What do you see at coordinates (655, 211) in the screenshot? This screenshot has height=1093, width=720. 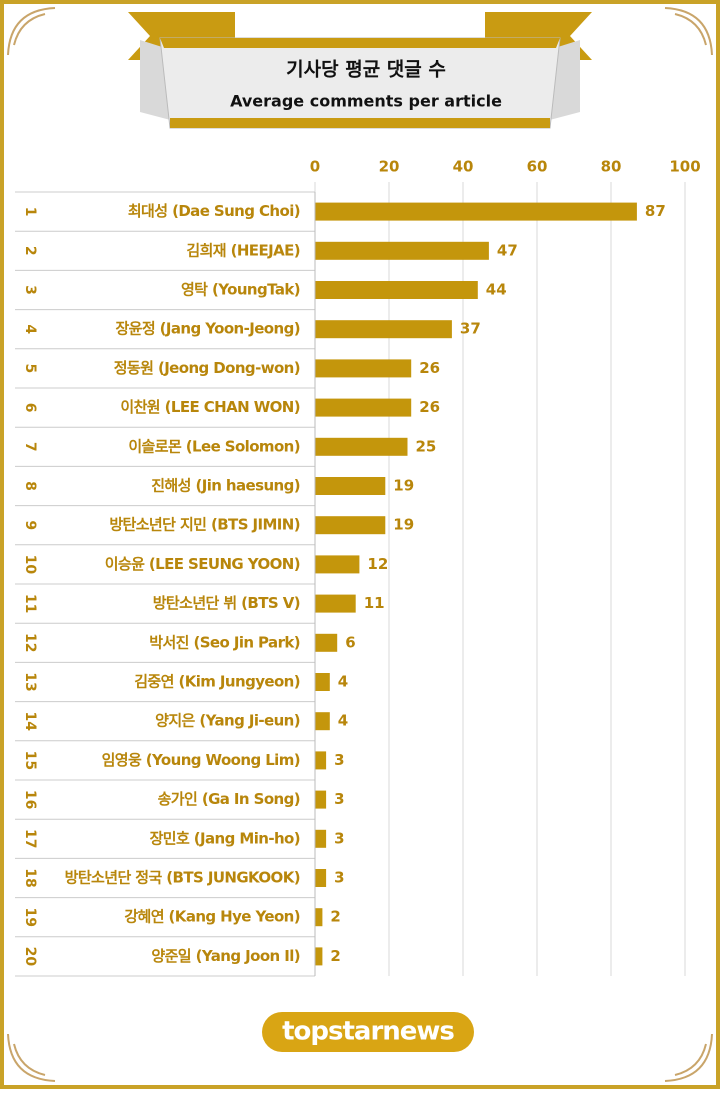 I see `value-label: 87` at bounding box center [655, 211].